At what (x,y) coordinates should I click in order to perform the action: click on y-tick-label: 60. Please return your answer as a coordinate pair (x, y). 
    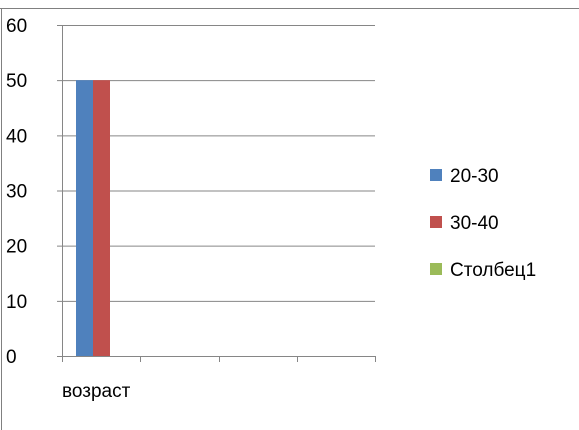
    Looking at the image, I should click on (16, 26).